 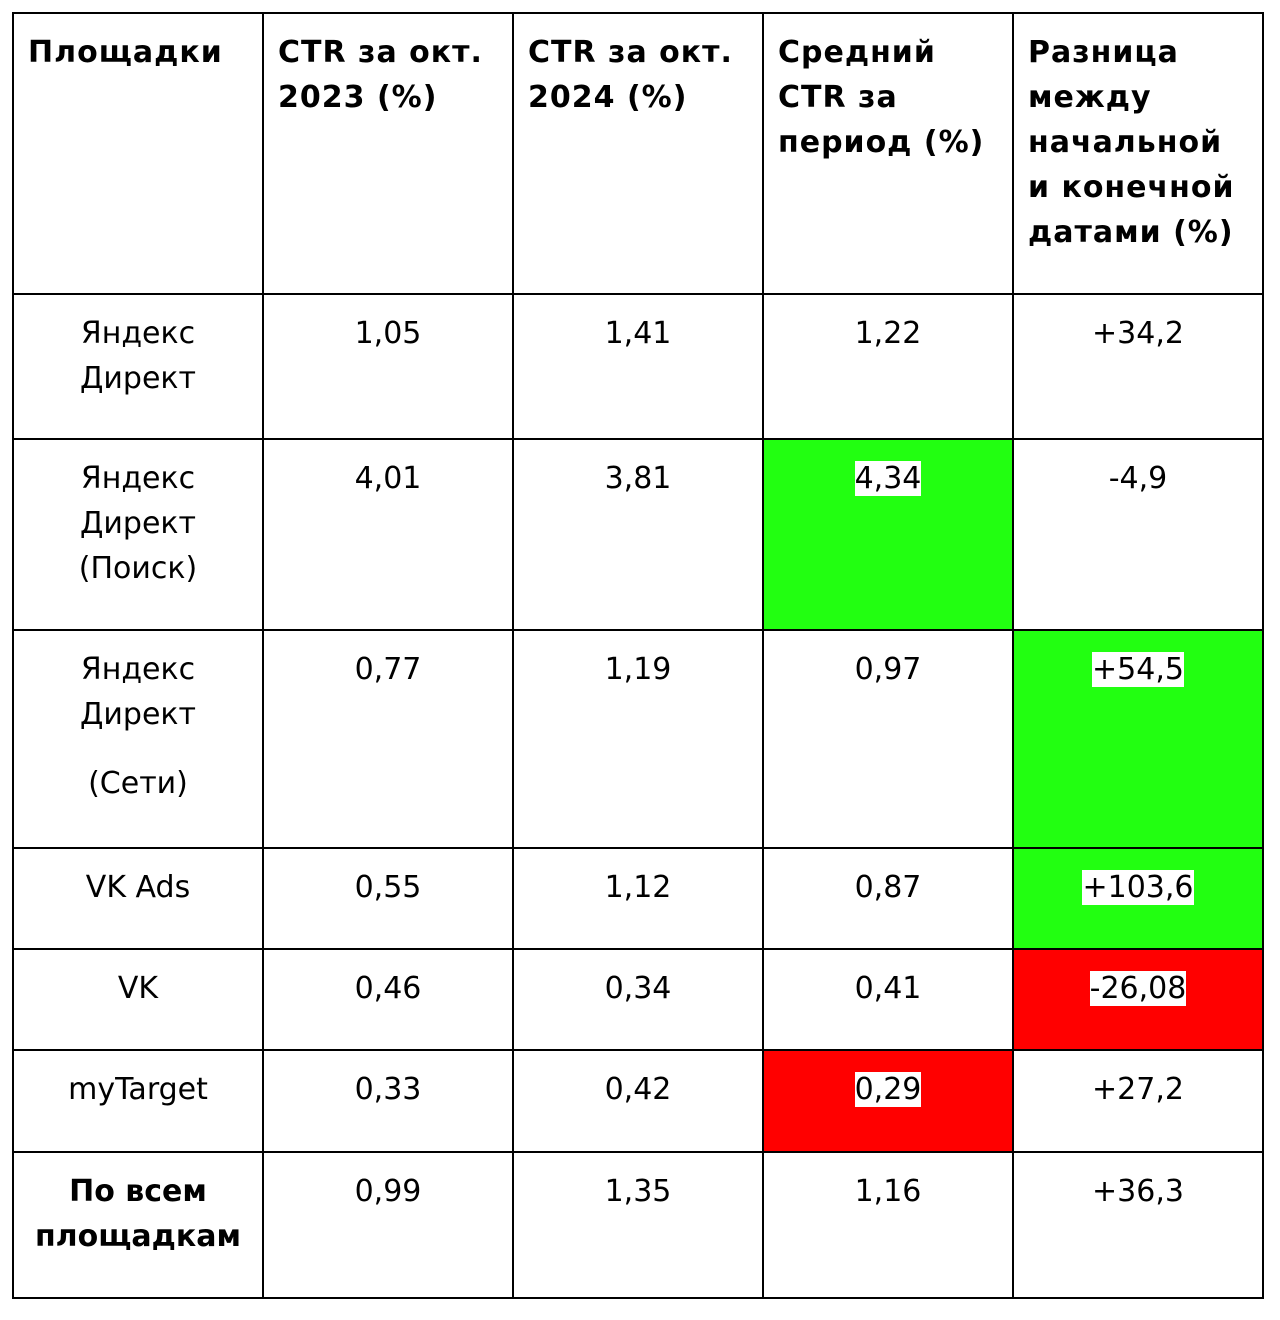 I want to click on diff-cell: +36,3, so click(x=1138, y=1225).